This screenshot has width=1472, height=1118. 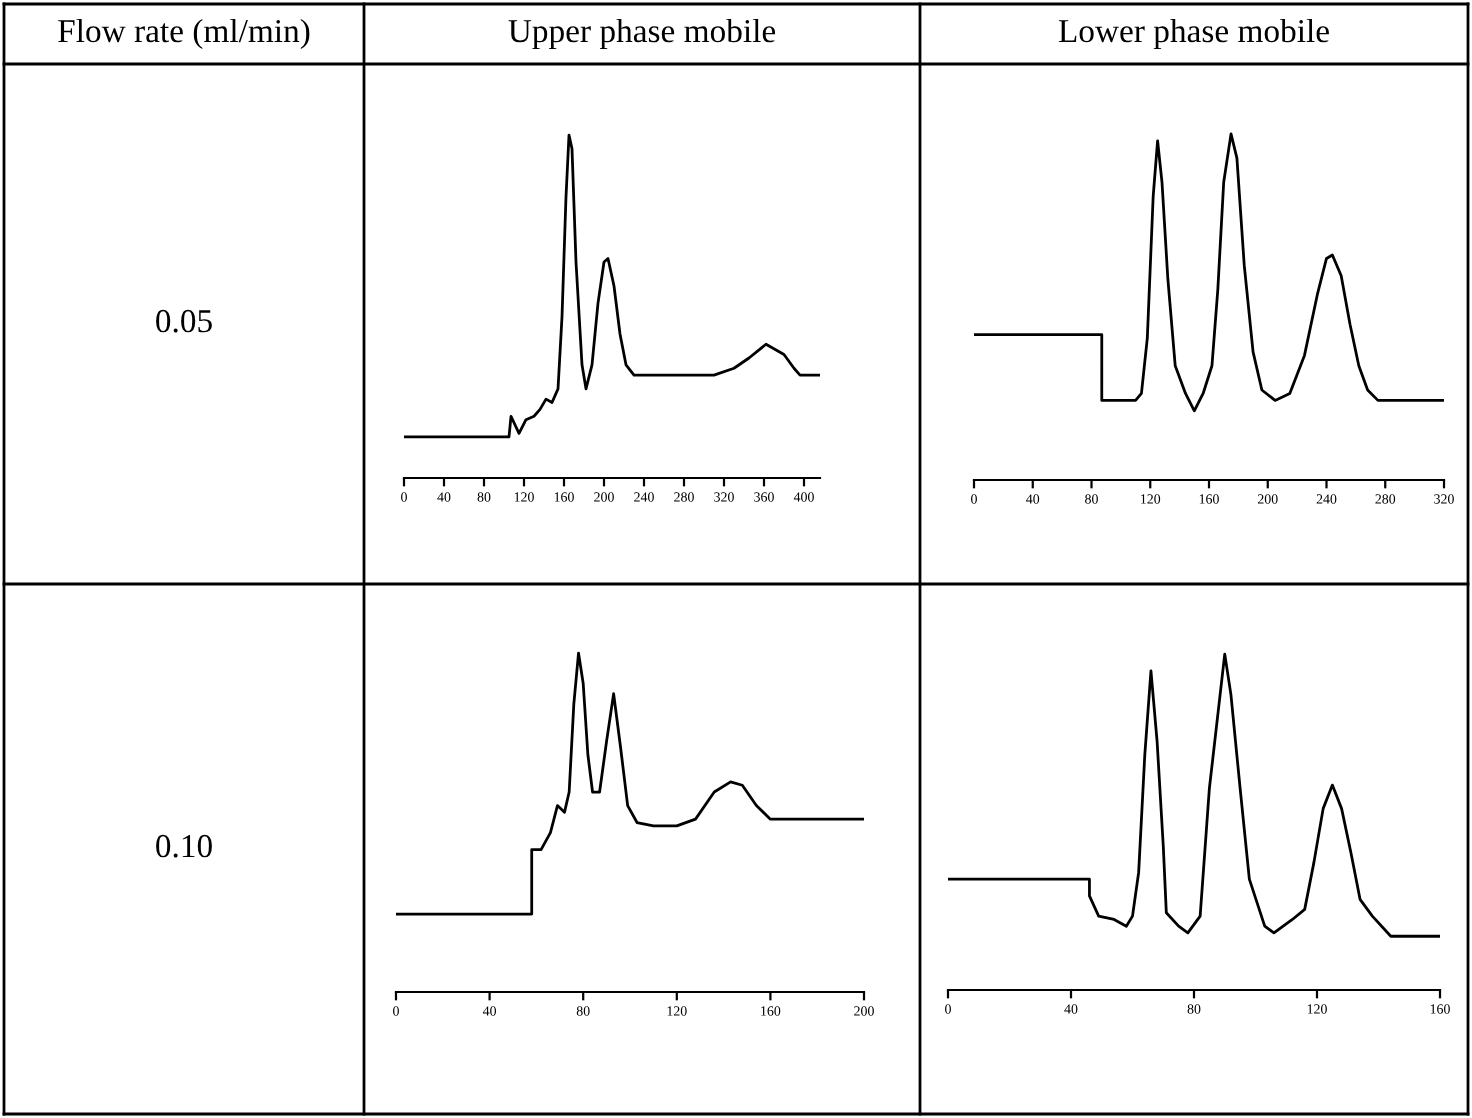 I want to click on text: Flow rate (ml/min), so click(x=184, y=34).